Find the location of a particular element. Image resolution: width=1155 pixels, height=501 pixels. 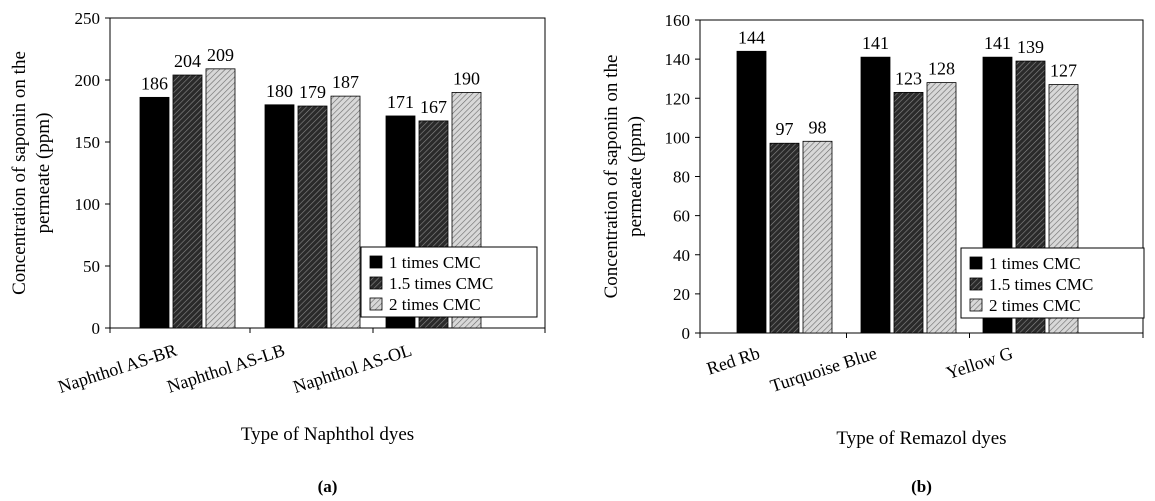

data-label: 139 is located at coordinates (1030, 47).